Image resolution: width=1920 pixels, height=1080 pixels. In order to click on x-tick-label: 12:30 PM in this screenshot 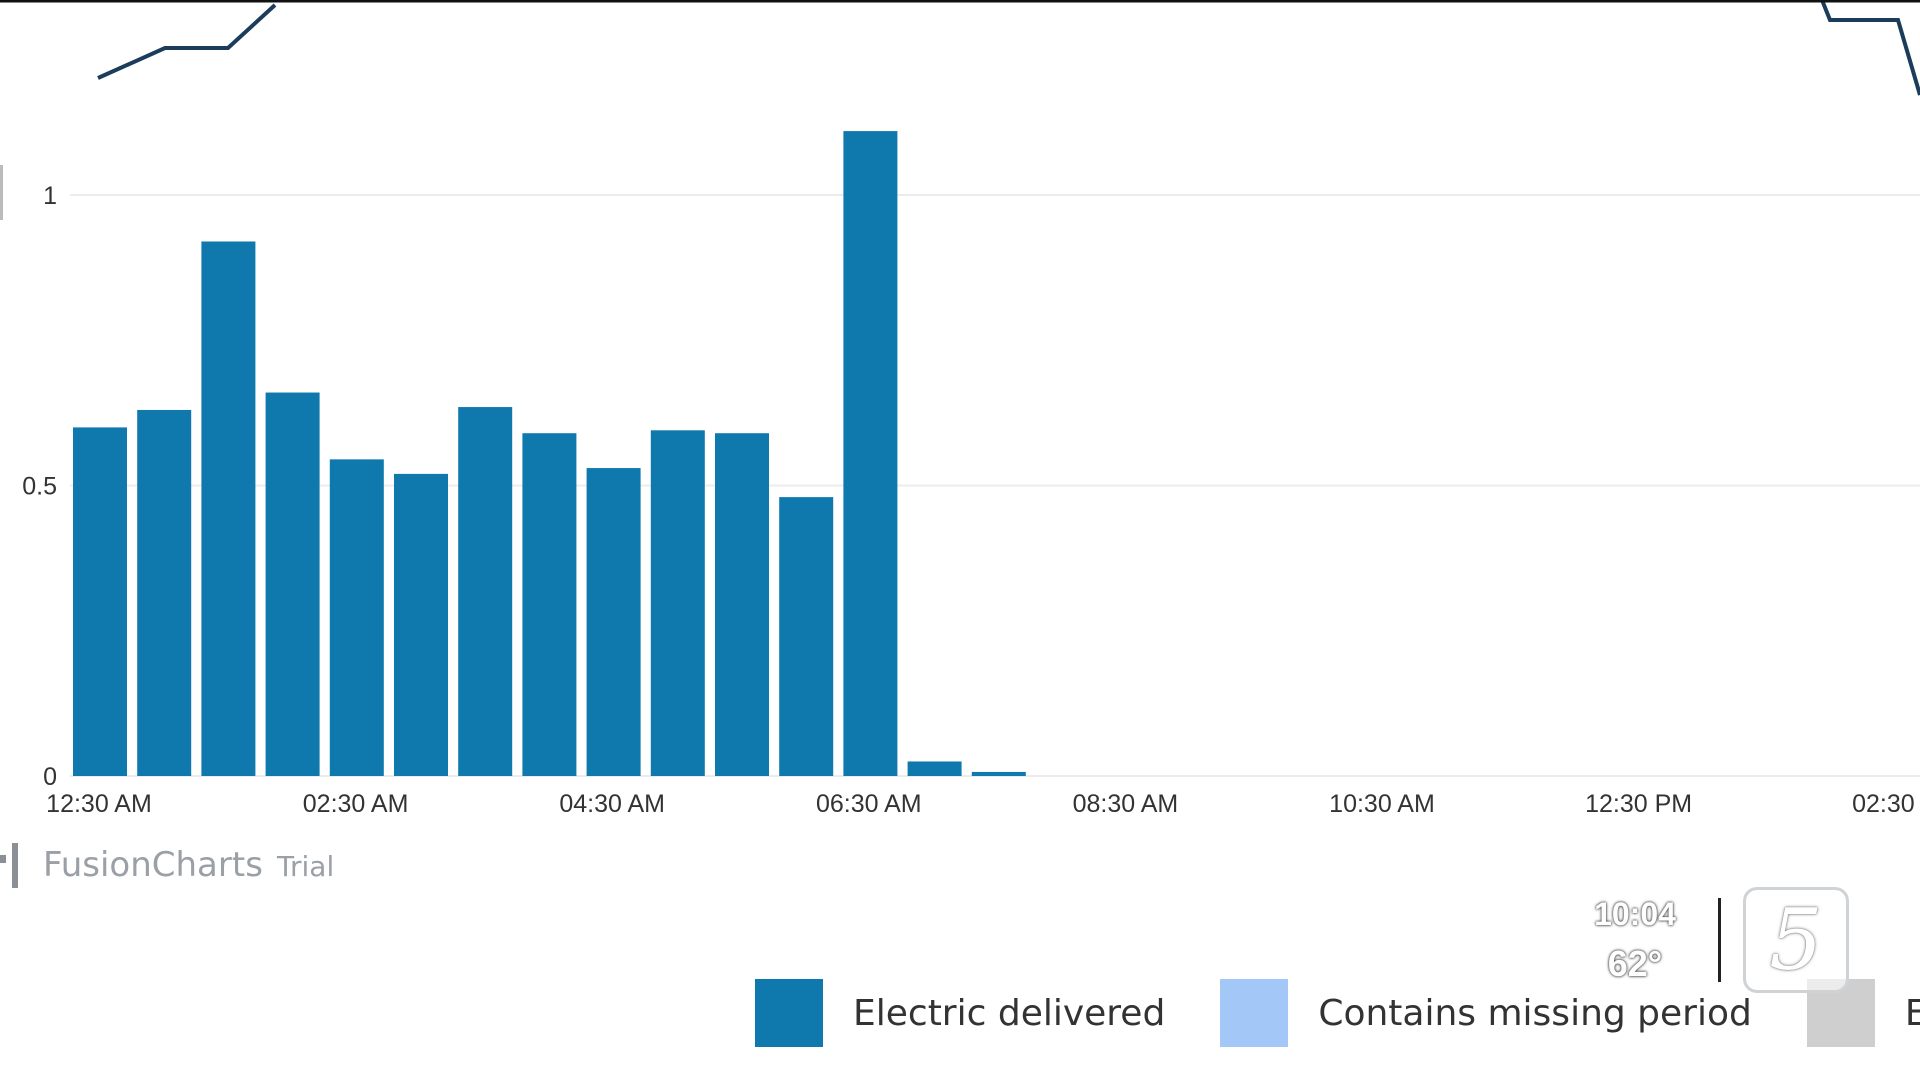, I will do `click(1638, 804)`.